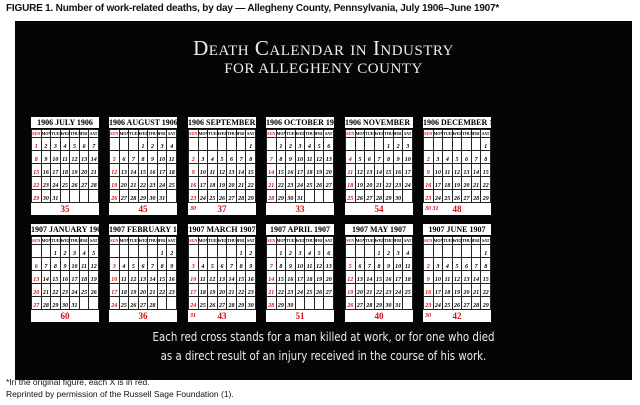 This screenshot has height=405, width=640. What do you see at coordinates (457, 209) in the screenshot?
I see `month-total: 48` at bounding box center [457, 209].